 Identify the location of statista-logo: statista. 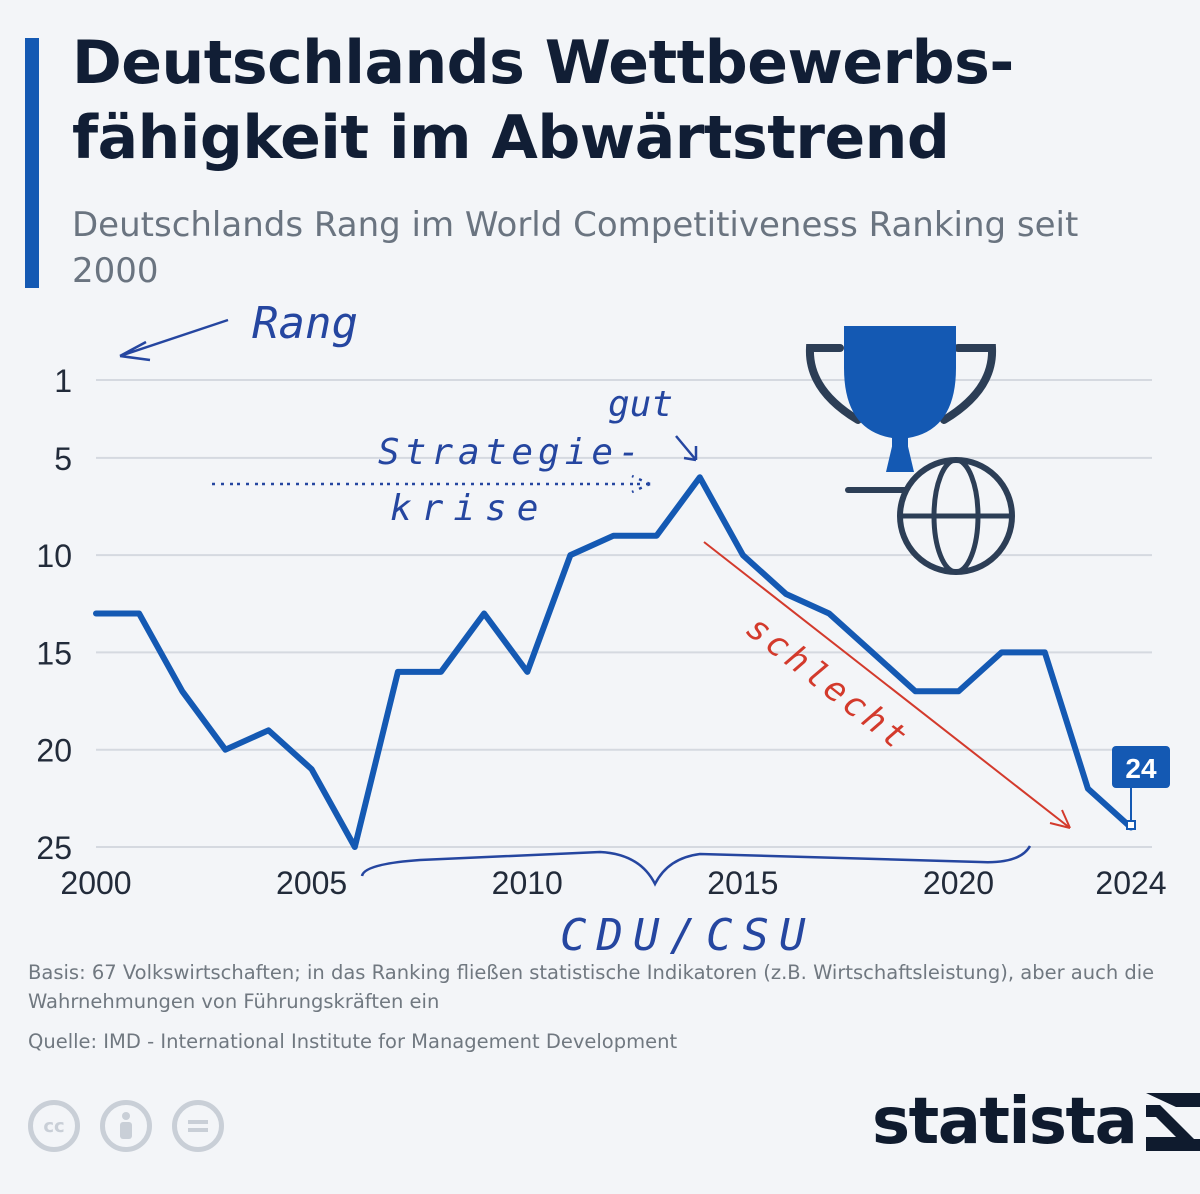
(1036, 1122).